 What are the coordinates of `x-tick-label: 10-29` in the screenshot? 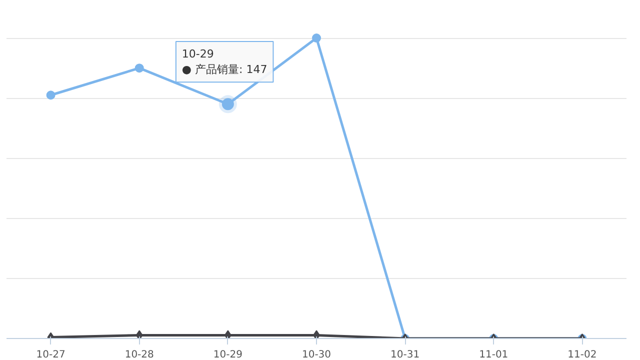 It's located at (227, 355).